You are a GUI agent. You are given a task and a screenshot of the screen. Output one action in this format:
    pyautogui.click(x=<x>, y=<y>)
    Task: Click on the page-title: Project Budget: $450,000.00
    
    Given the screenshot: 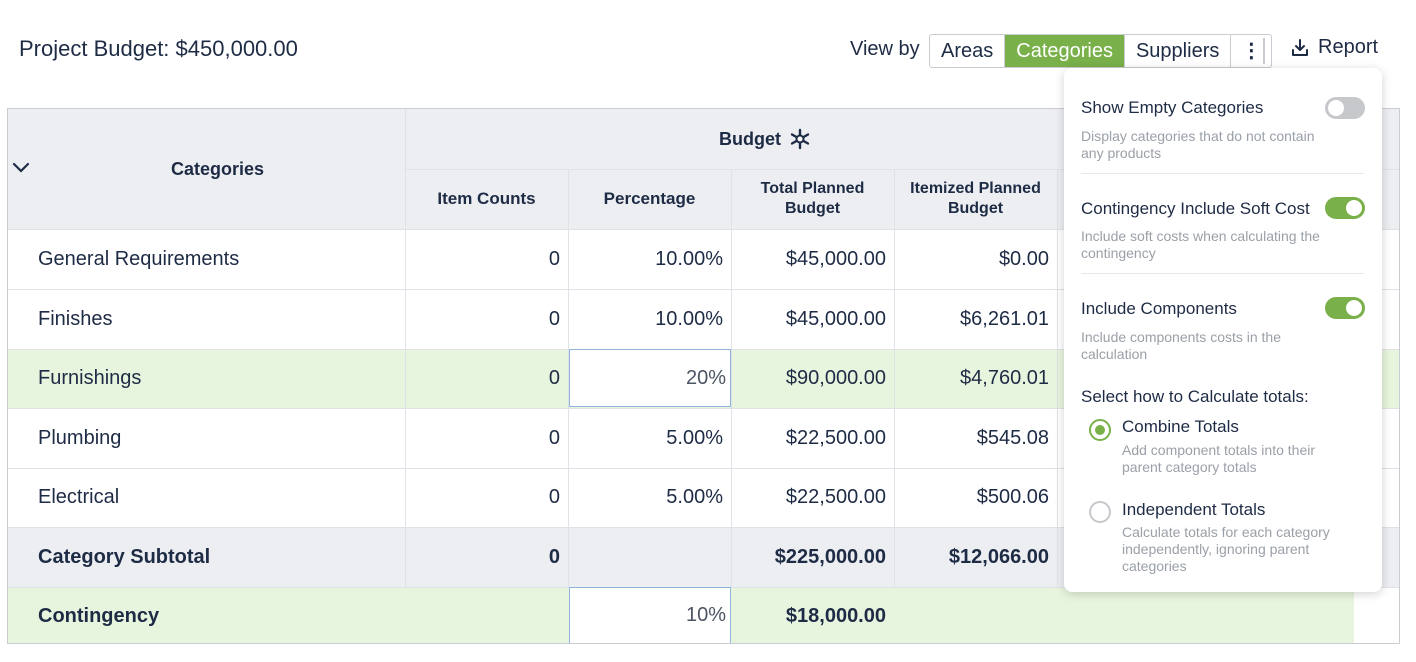 What is the action you would take?
    pyautogui.click(x=158, y=48)
    